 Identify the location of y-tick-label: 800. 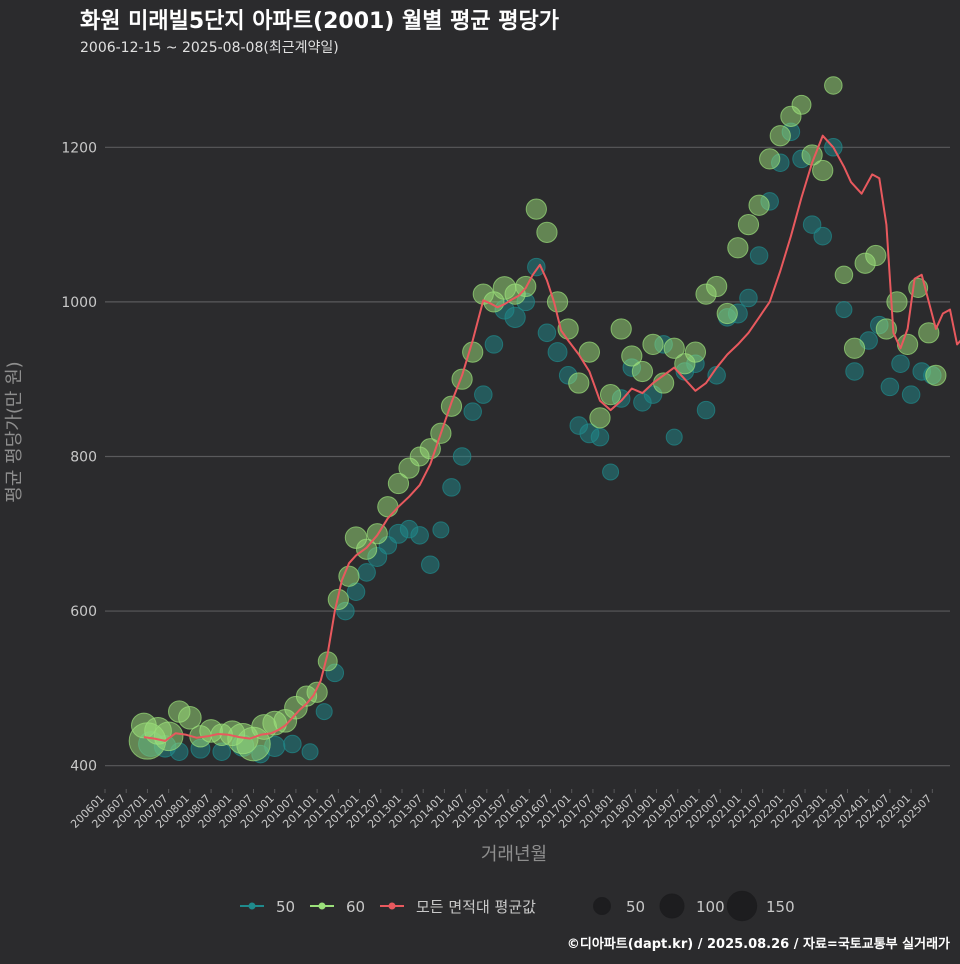
(83, 457).